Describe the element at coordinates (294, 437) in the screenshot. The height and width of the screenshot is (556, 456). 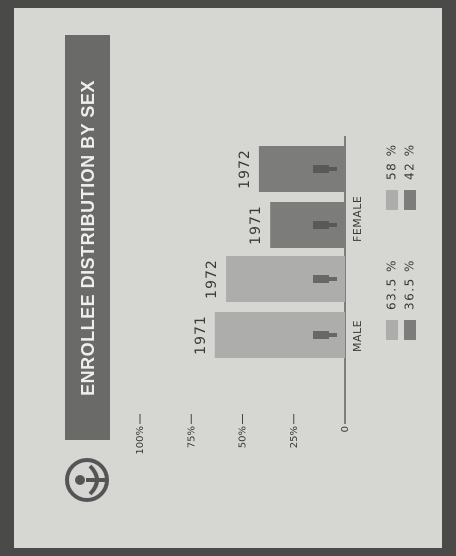
I see `y-tick-label: 25%` at that location.